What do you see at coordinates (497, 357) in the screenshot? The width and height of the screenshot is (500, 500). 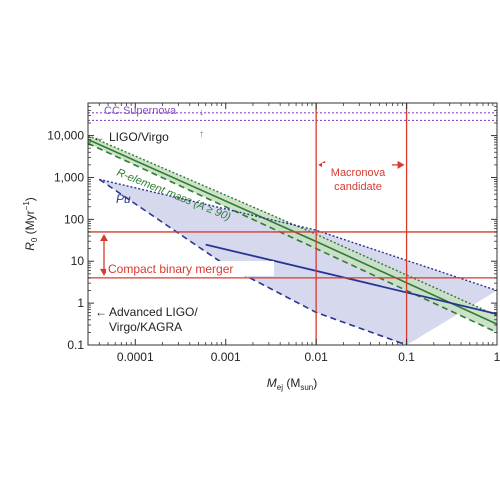 I see `x-tick-label: 1` at bounding box center [497, 357].